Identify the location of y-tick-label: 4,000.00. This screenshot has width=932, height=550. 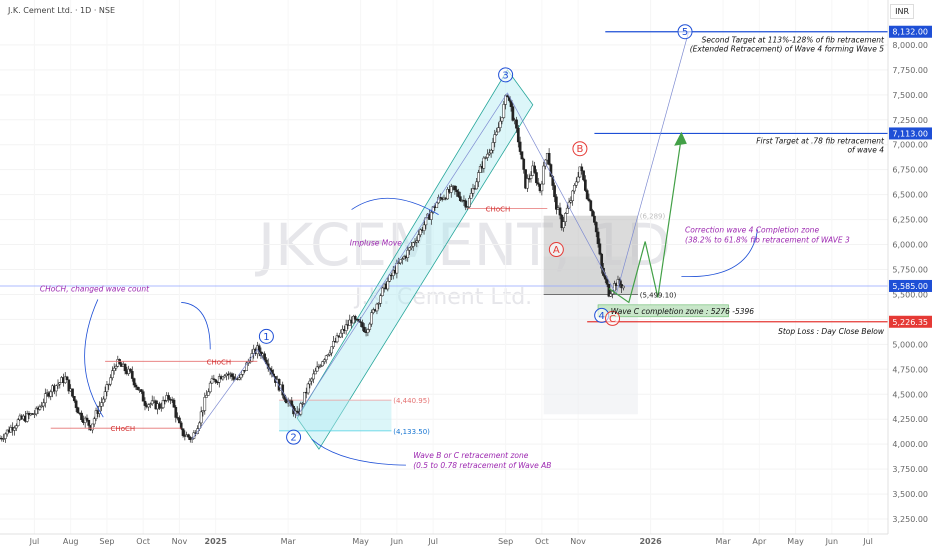
(910, 444).